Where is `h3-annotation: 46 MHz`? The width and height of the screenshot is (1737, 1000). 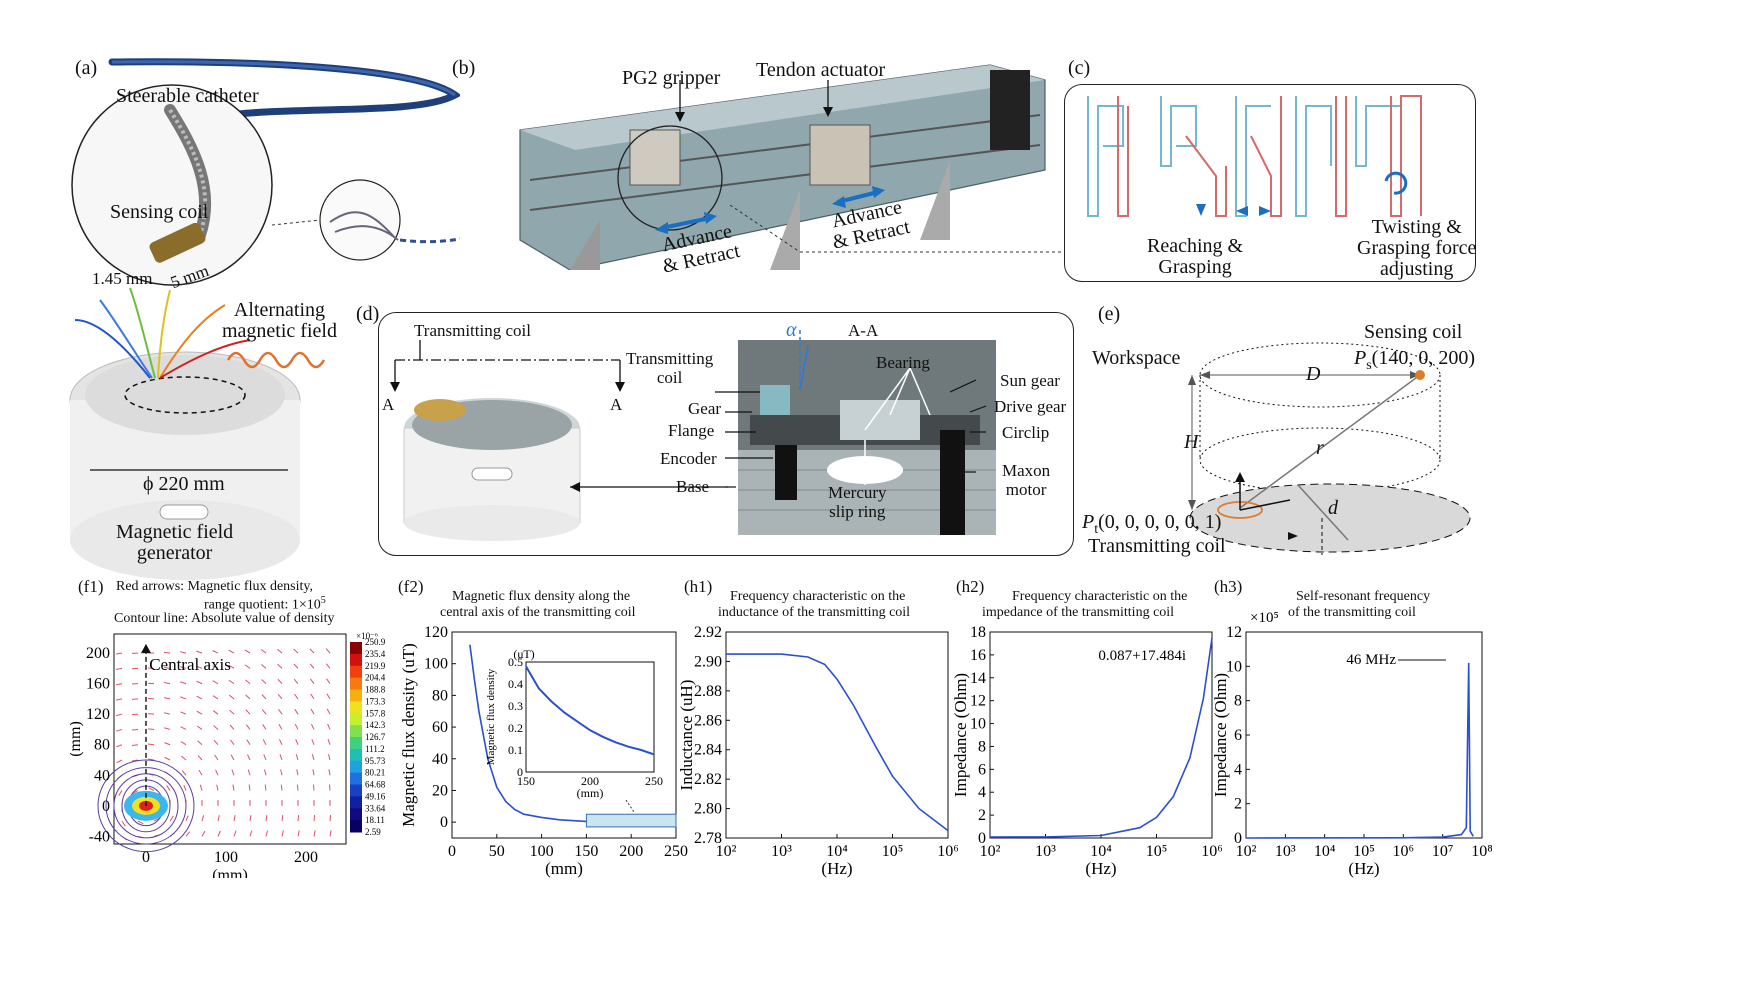
h3-annotation: 46 MHz is located at coordinates (1371, 660).